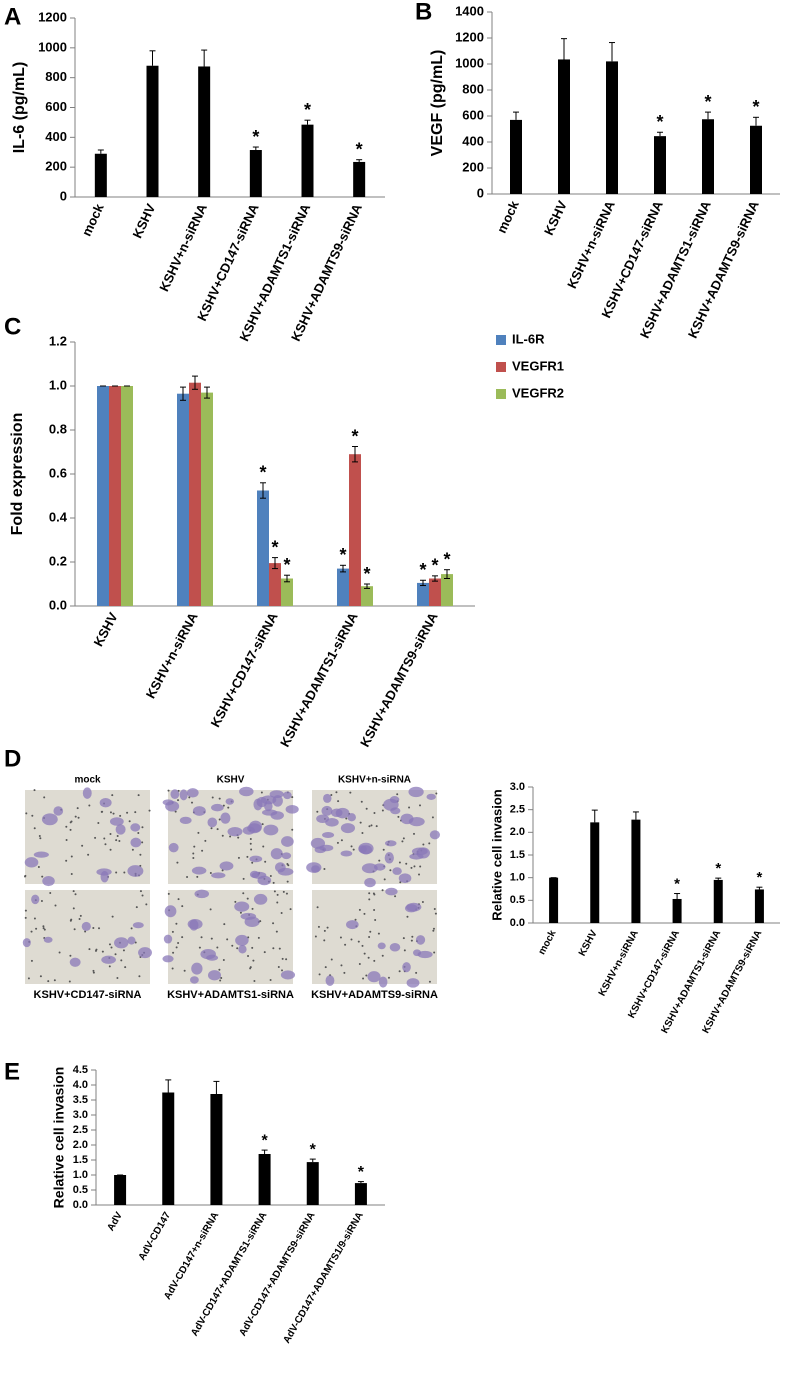 The width and height of the screenshot is (786, 1377). Describe the element at coordinates (19, 108) in the screenshot. I see `y-axis-title: IL-6 (pg/mL)` at that location.